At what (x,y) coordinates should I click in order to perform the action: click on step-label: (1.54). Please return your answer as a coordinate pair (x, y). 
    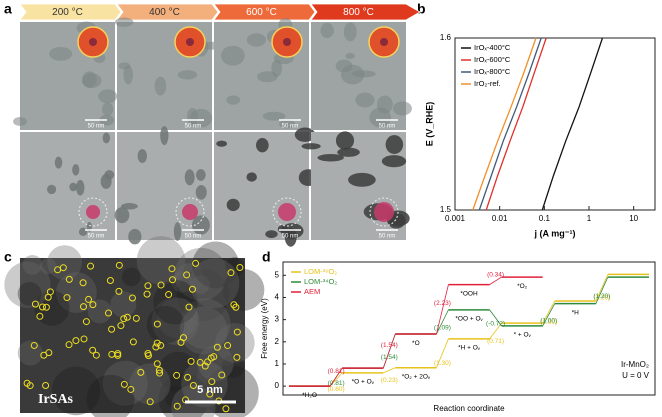
    Looking at the image, I should click on (389, 357).